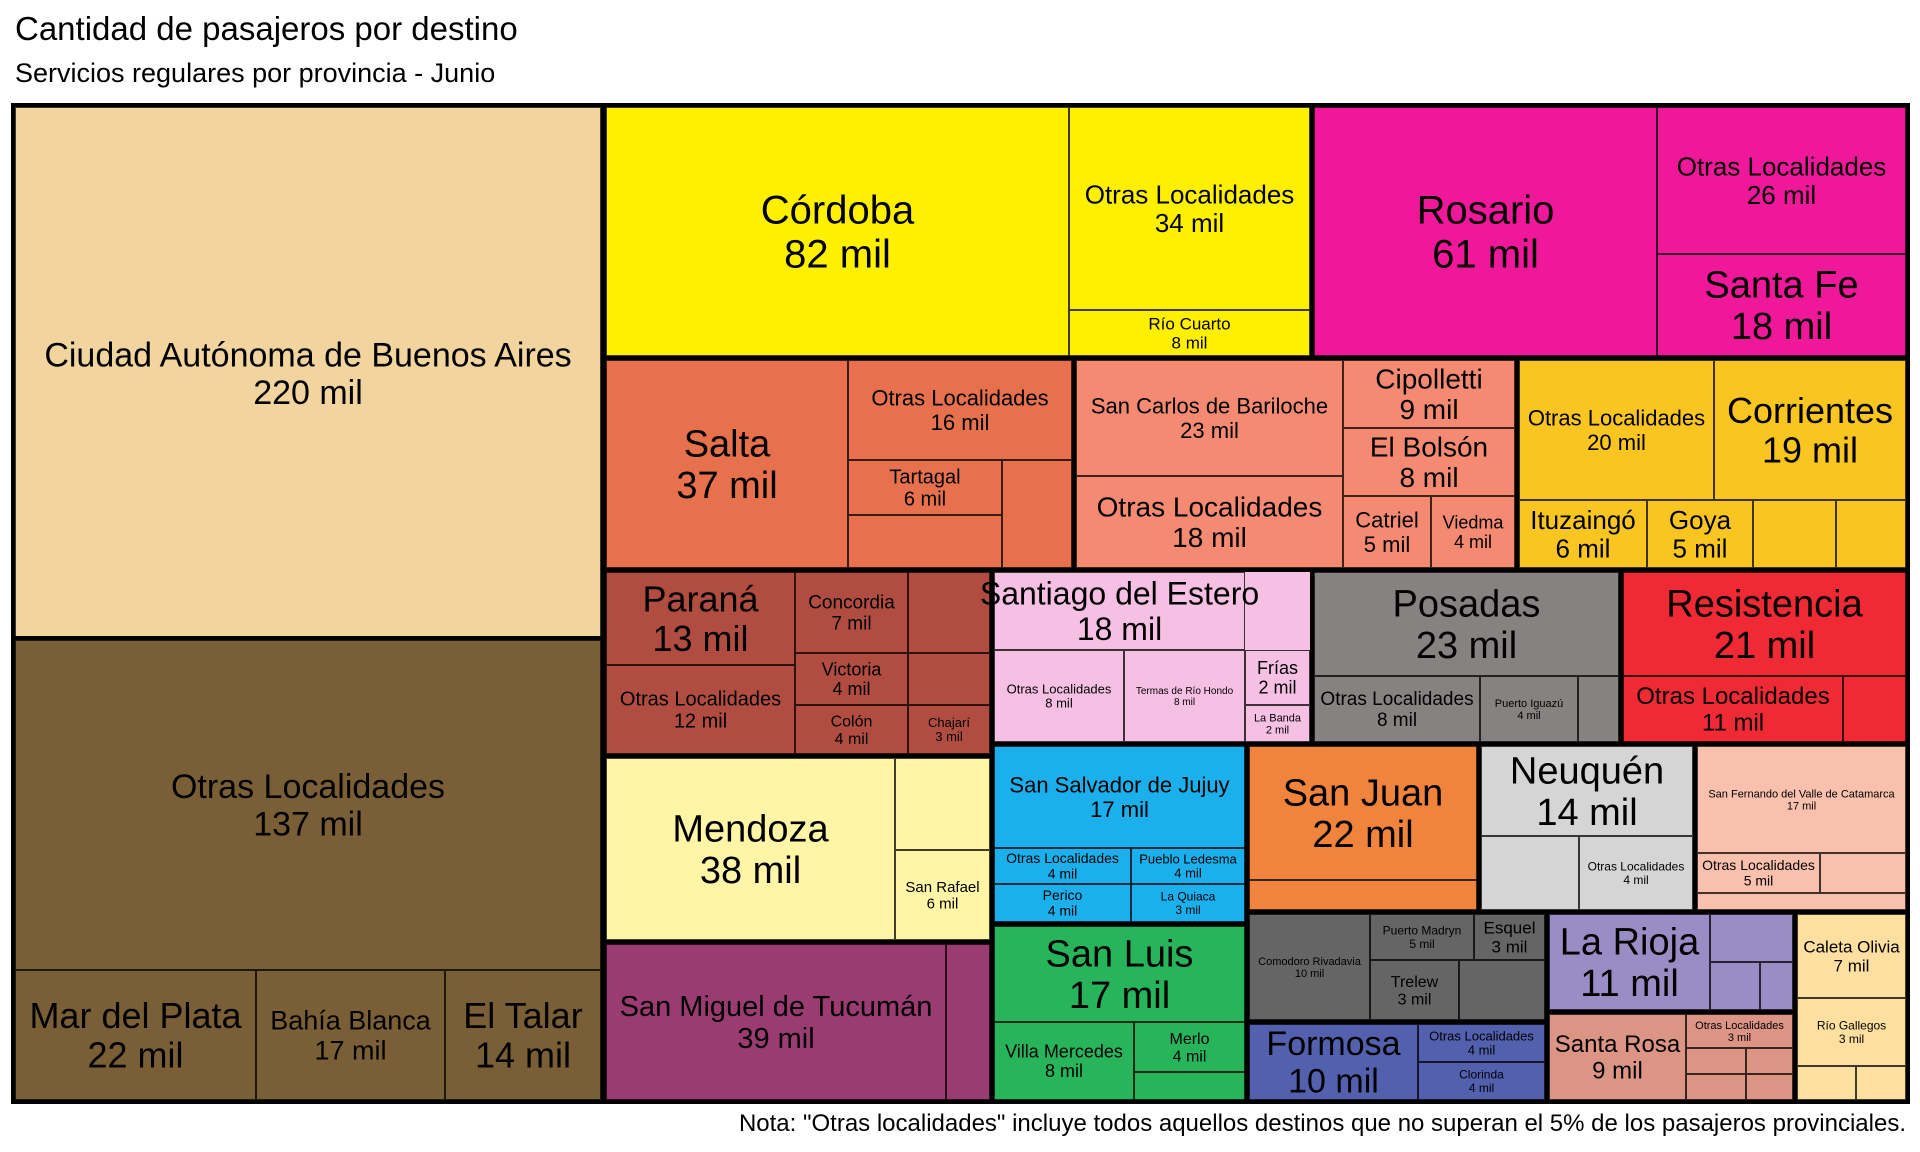  What do you see at coordinates (1481, 1081) in the screenshot?
I see `tile-clorinda` at bounding box center [1481, 1081].